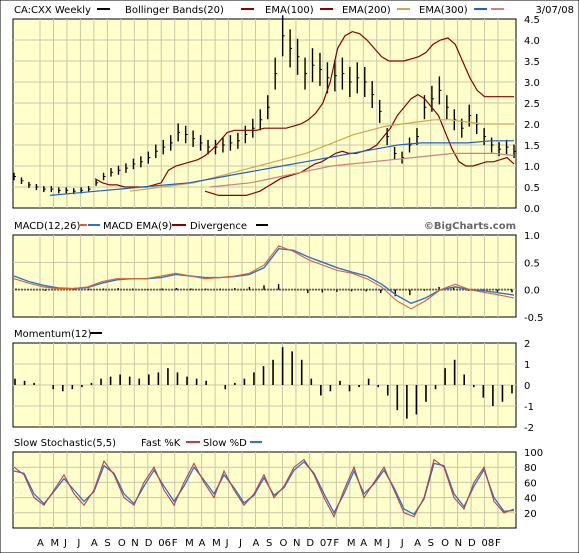 The height and width of the screenshot is (553, 579). I want to click on macd-label: MACD(12,26), so click(47, 226).